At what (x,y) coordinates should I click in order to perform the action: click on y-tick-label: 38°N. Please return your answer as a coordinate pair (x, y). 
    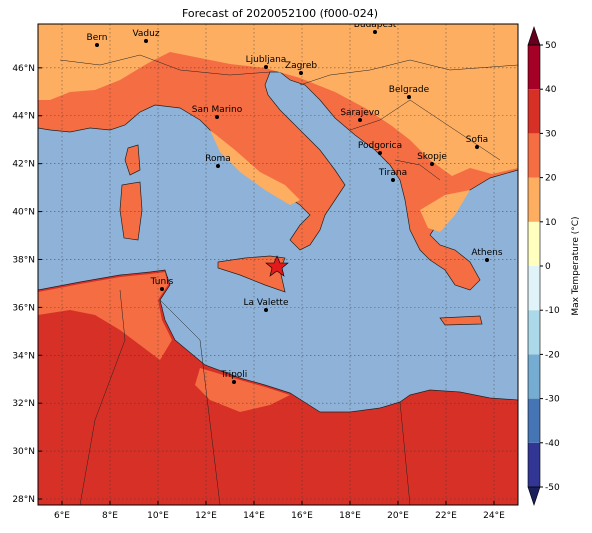
    Looking at the image, I should click on (23, 260).